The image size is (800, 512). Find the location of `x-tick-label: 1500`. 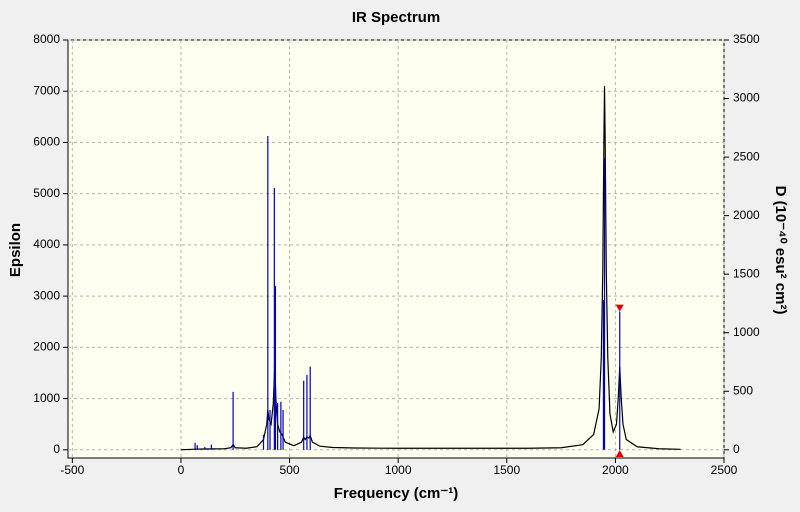

x-tick-label: 1500 is located at coordinates (506, 470).